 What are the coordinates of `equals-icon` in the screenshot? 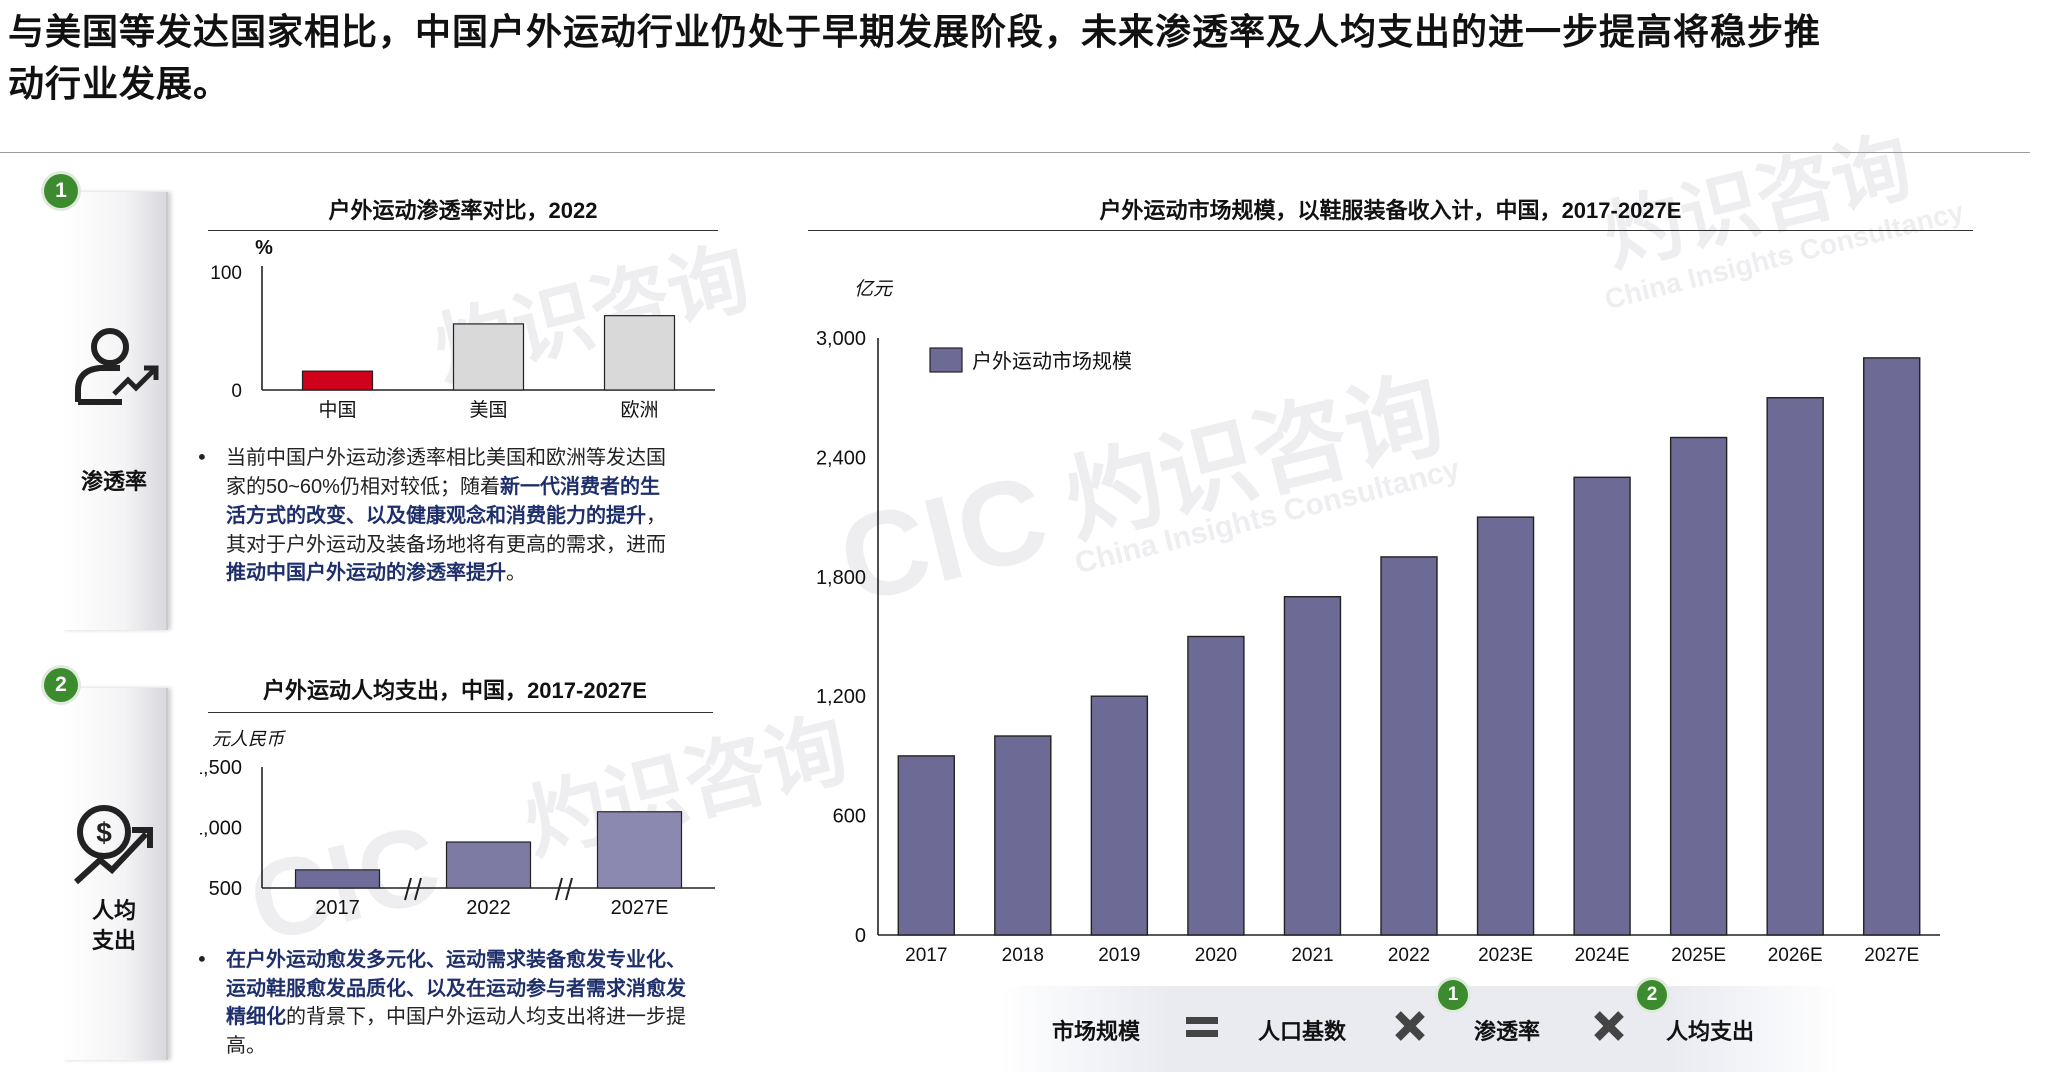 It's located at (1202, 1029).